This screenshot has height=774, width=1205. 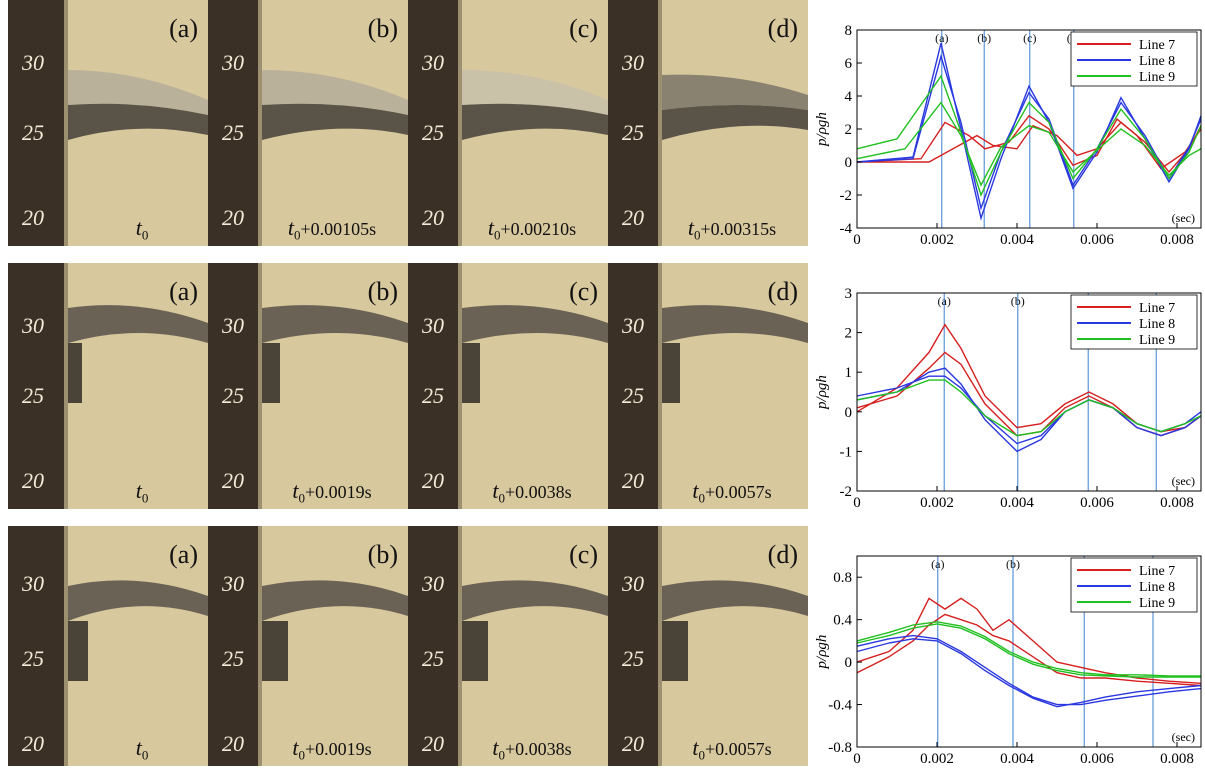 I want to click on y-tick-label: 2, so click(x=849, y=334).